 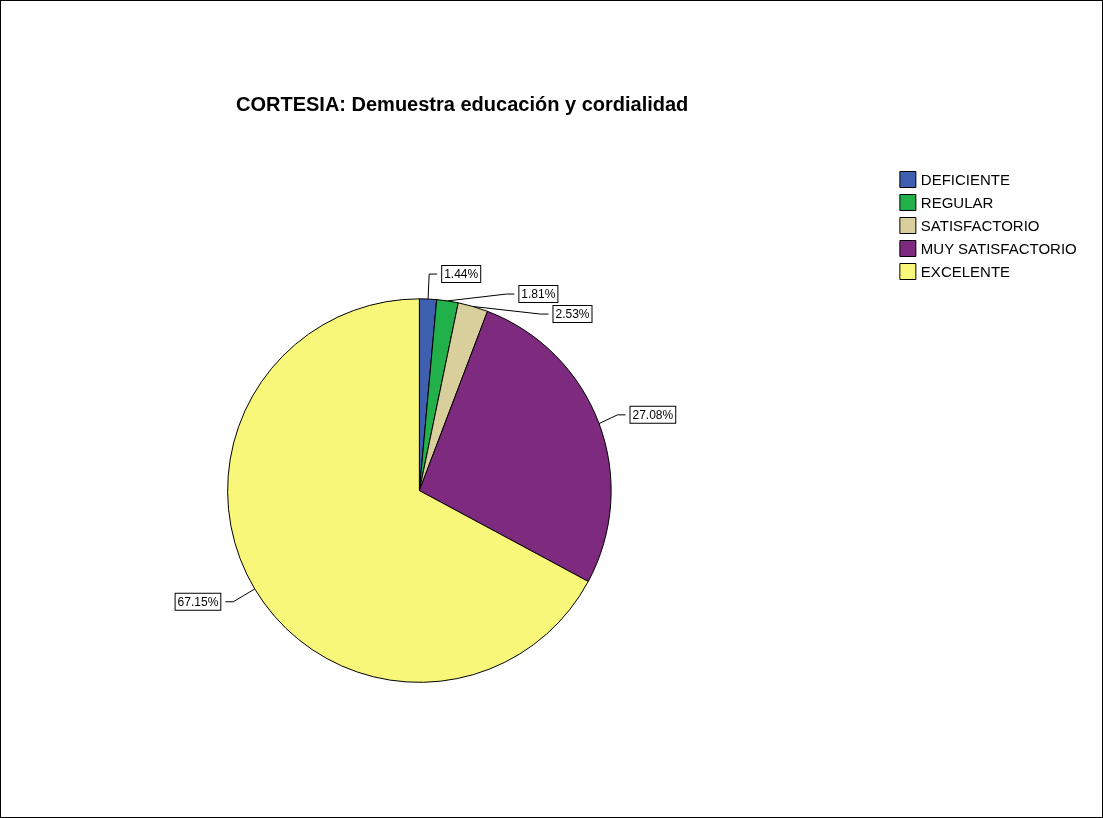 I want to click on legend-label: DEFICIENTE, so click(x=965, y=179).